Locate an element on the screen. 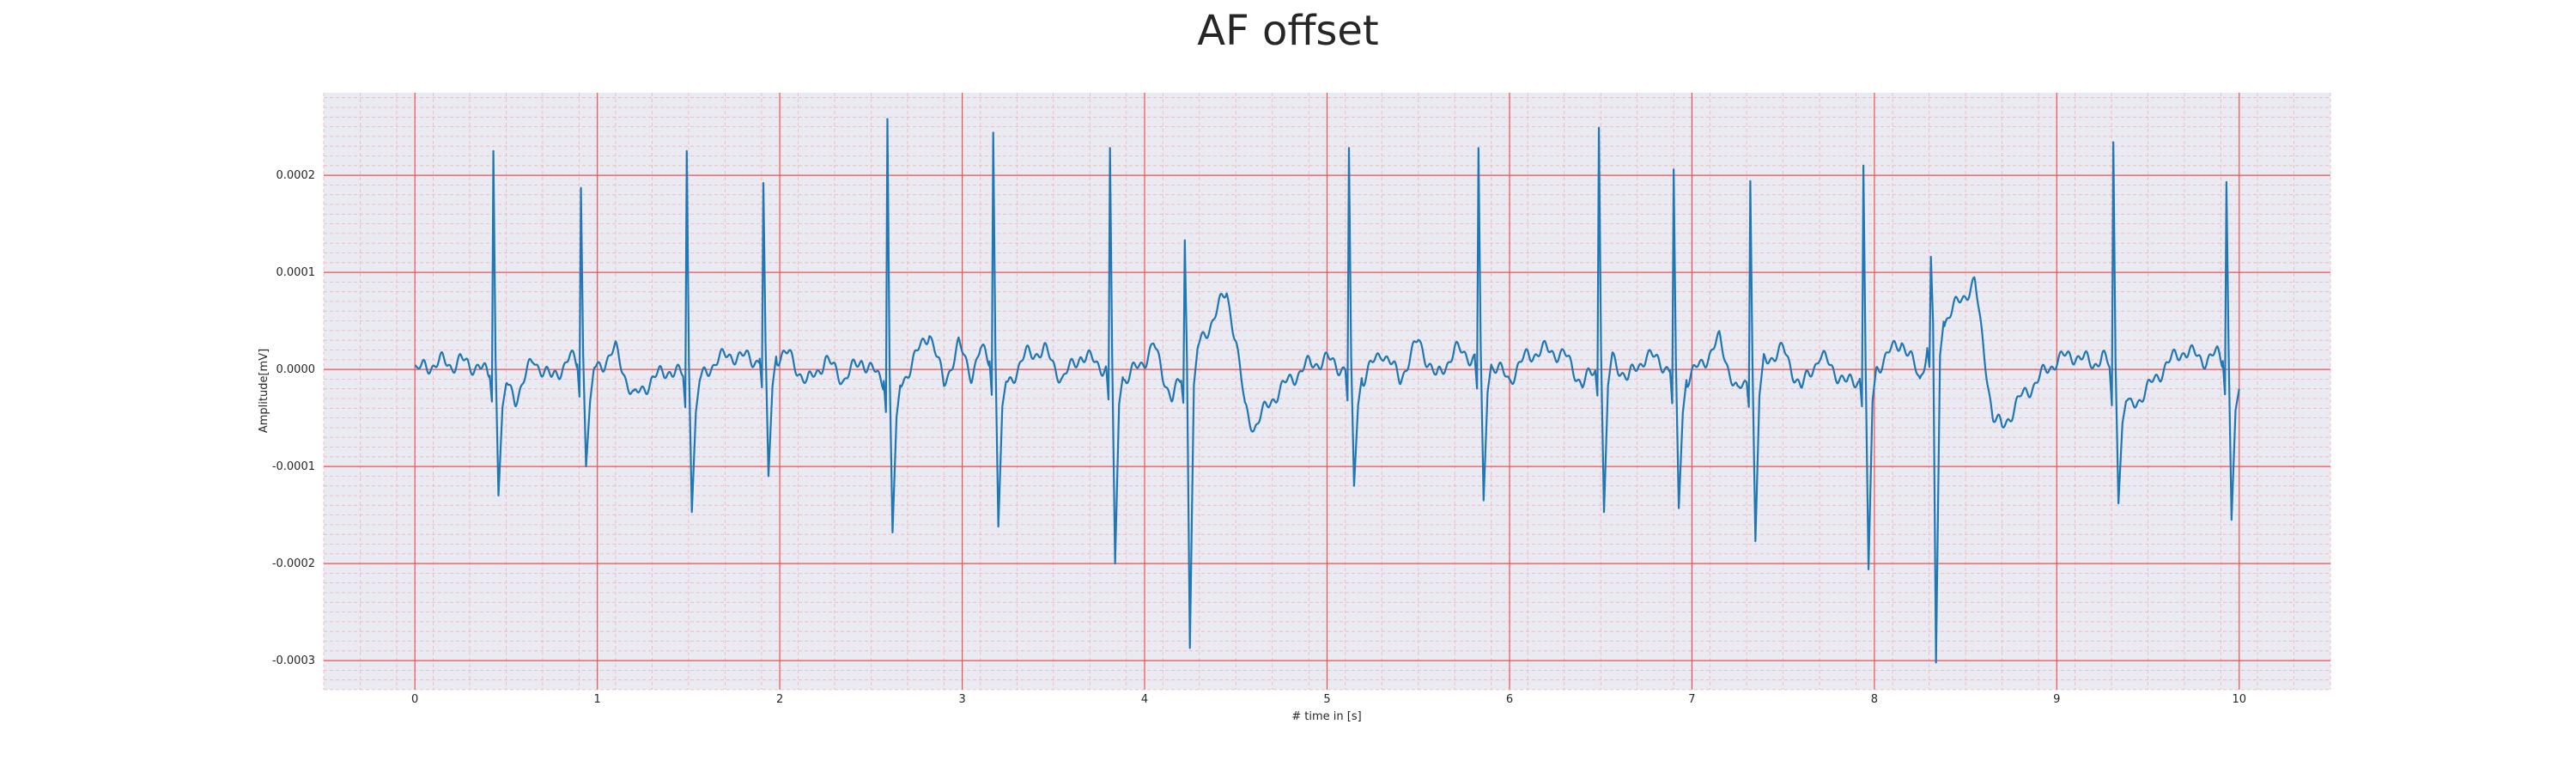 This screenshot has height=773, width=2576. x-tick-label: 9 is located at coordinates (2056, 699).